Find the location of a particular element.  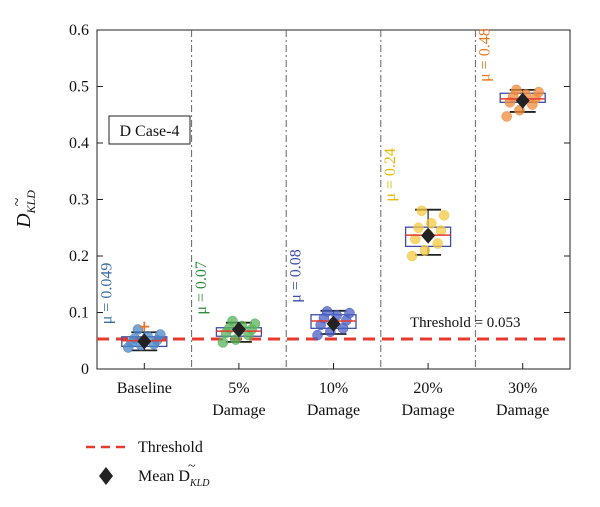

mean-value-label: μ = 0.24 is located at coordinates (390, 175).